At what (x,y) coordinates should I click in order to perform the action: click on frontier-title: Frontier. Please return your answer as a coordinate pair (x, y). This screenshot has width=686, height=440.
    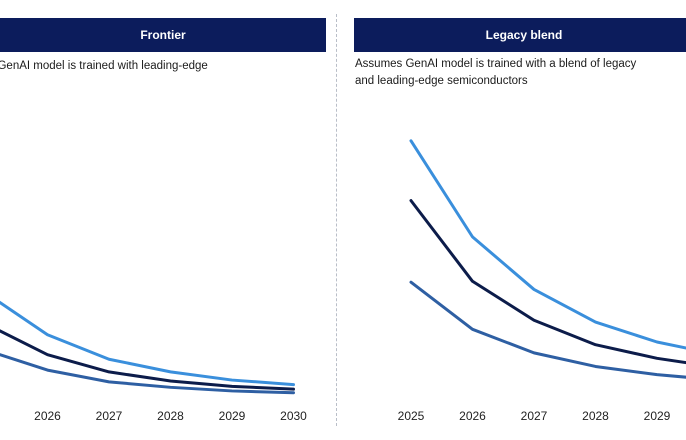
    Looking at the image, I should click on (163, 35).